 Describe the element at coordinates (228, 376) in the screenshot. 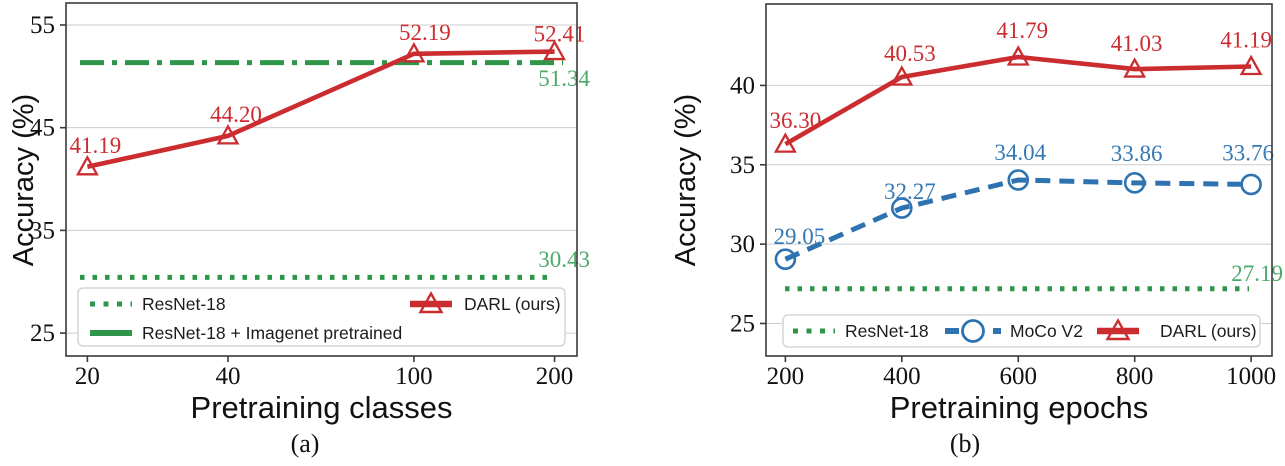

I see `x-tick-label: 40` at that location.